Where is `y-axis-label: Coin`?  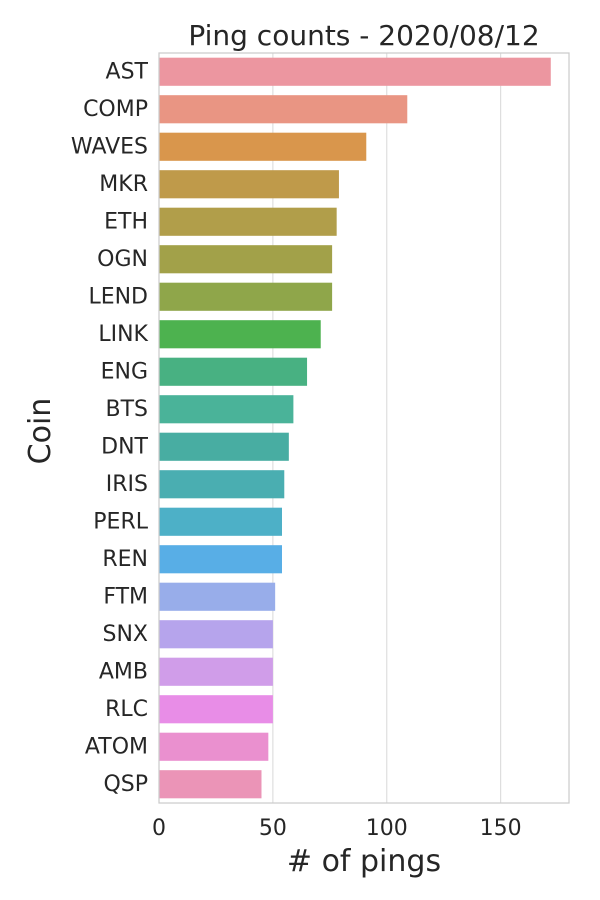
y-axis-label: Coin is located at coordinates (40, 431).